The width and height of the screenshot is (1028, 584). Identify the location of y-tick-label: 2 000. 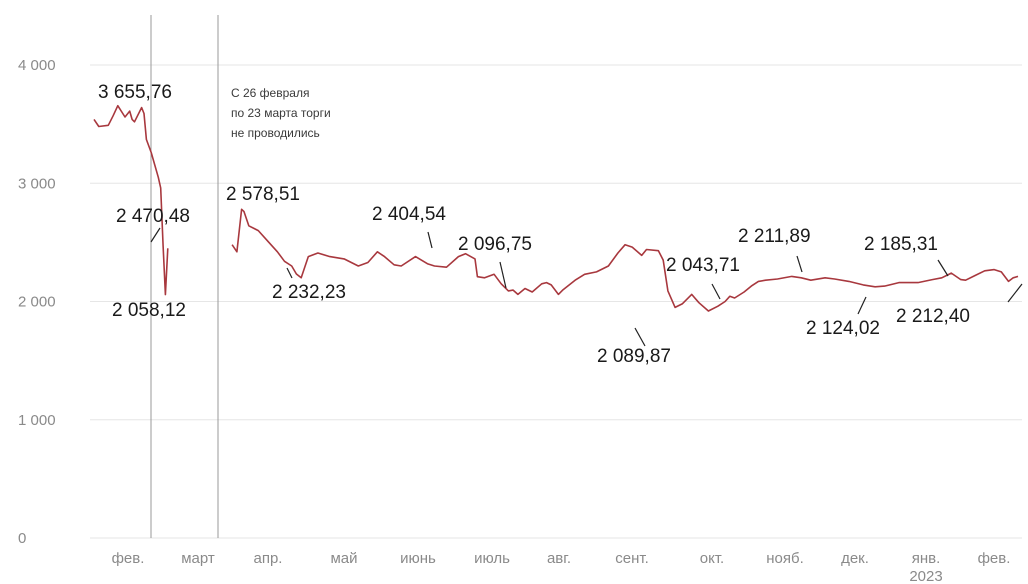
(37, 302).